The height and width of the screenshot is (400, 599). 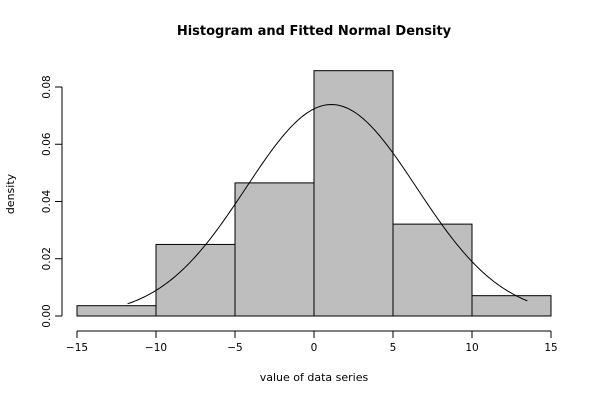 I want to click on x-axis: −15 −10 −5 0 5 10 15, so click(x=312, y=342).